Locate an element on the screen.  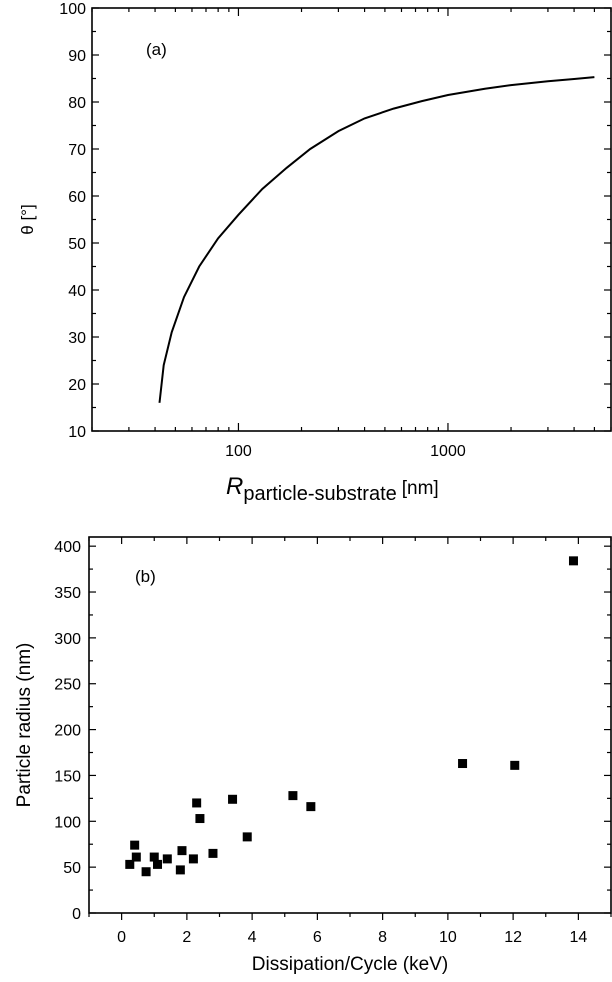
y-tick-label: 350 is located at coordinates (67, 593).